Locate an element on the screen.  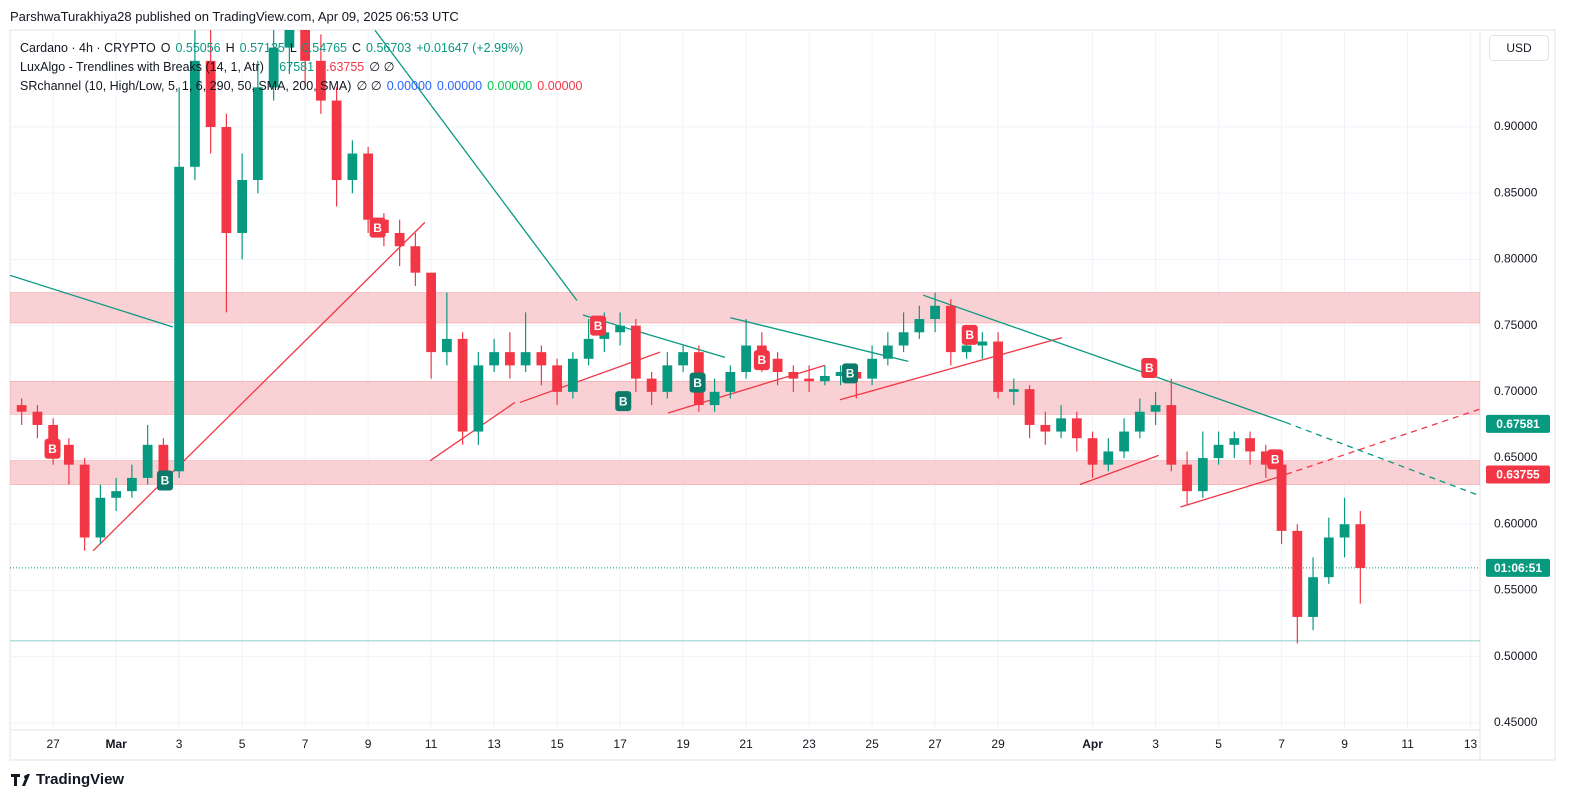
legend-item: H is located at coordinates (230, 48).